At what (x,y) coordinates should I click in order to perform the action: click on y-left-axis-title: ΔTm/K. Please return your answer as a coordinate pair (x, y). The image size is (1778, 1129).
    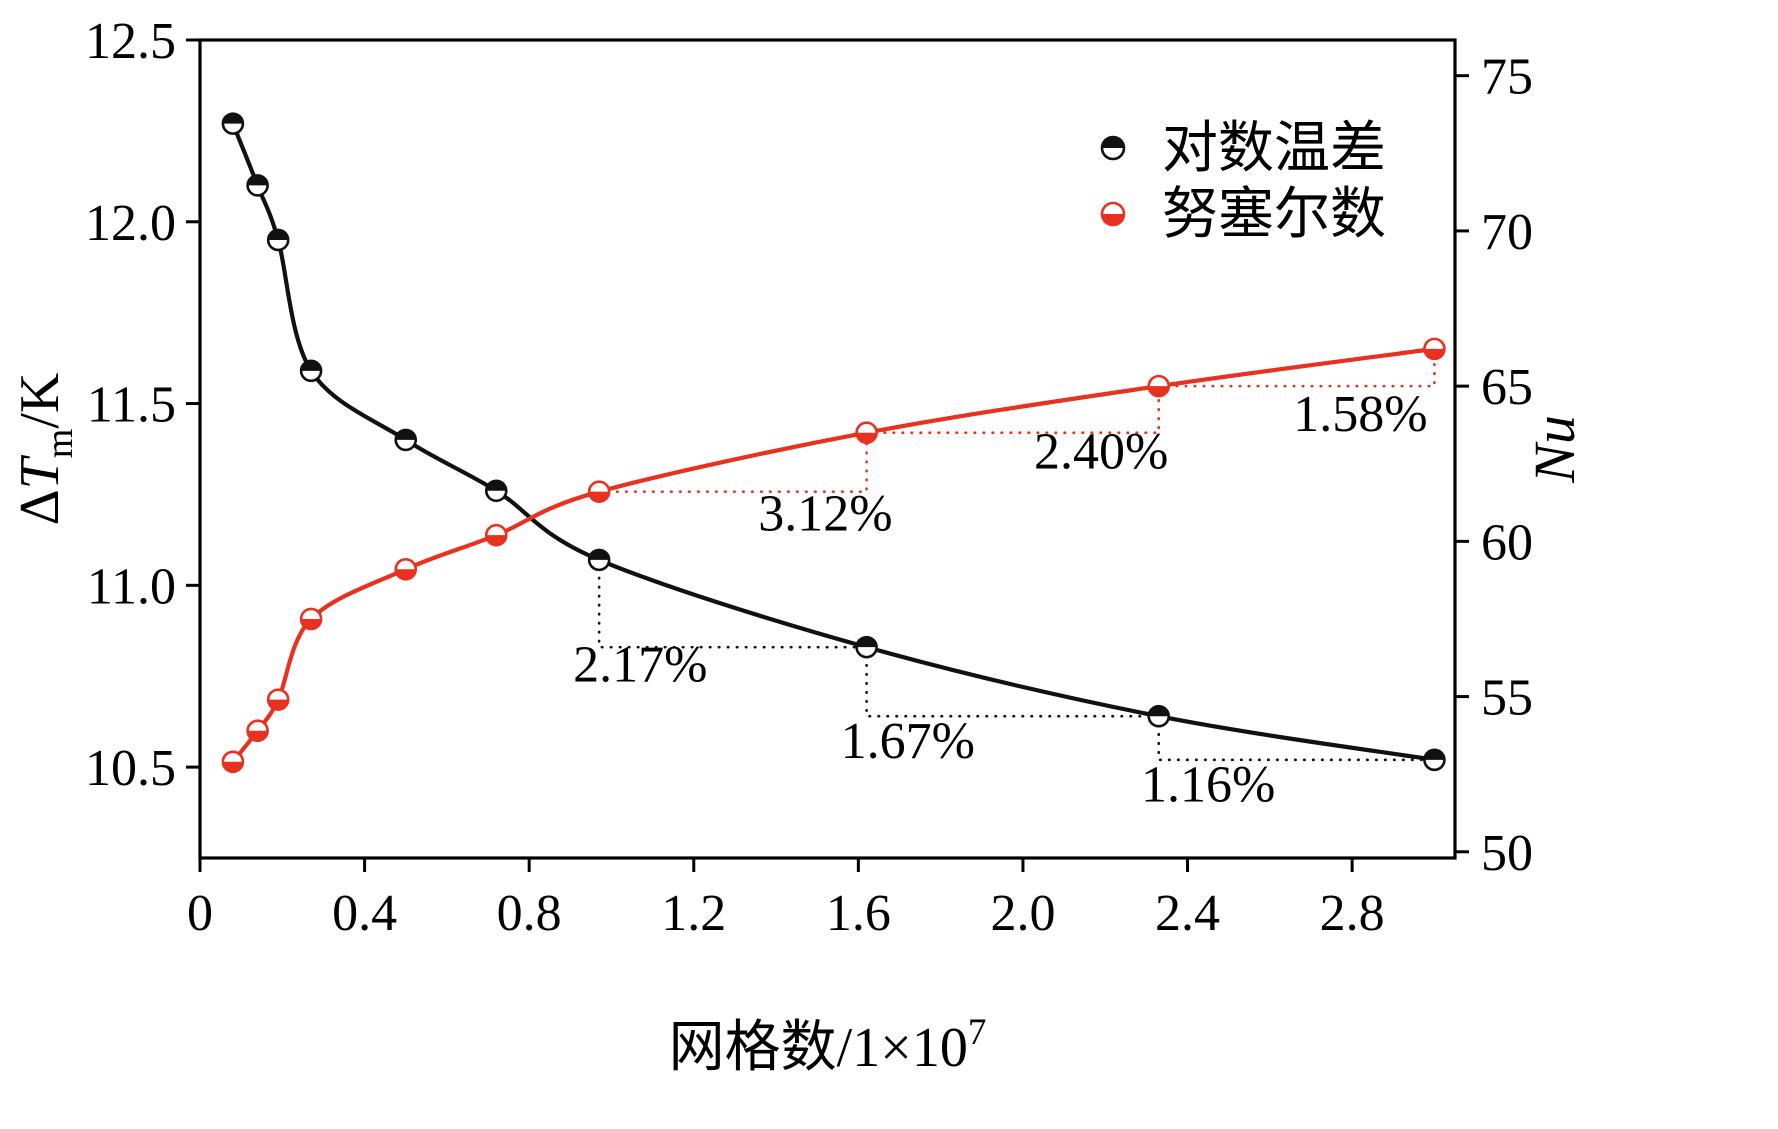
    Looking at the image, I should click on (45, 449).